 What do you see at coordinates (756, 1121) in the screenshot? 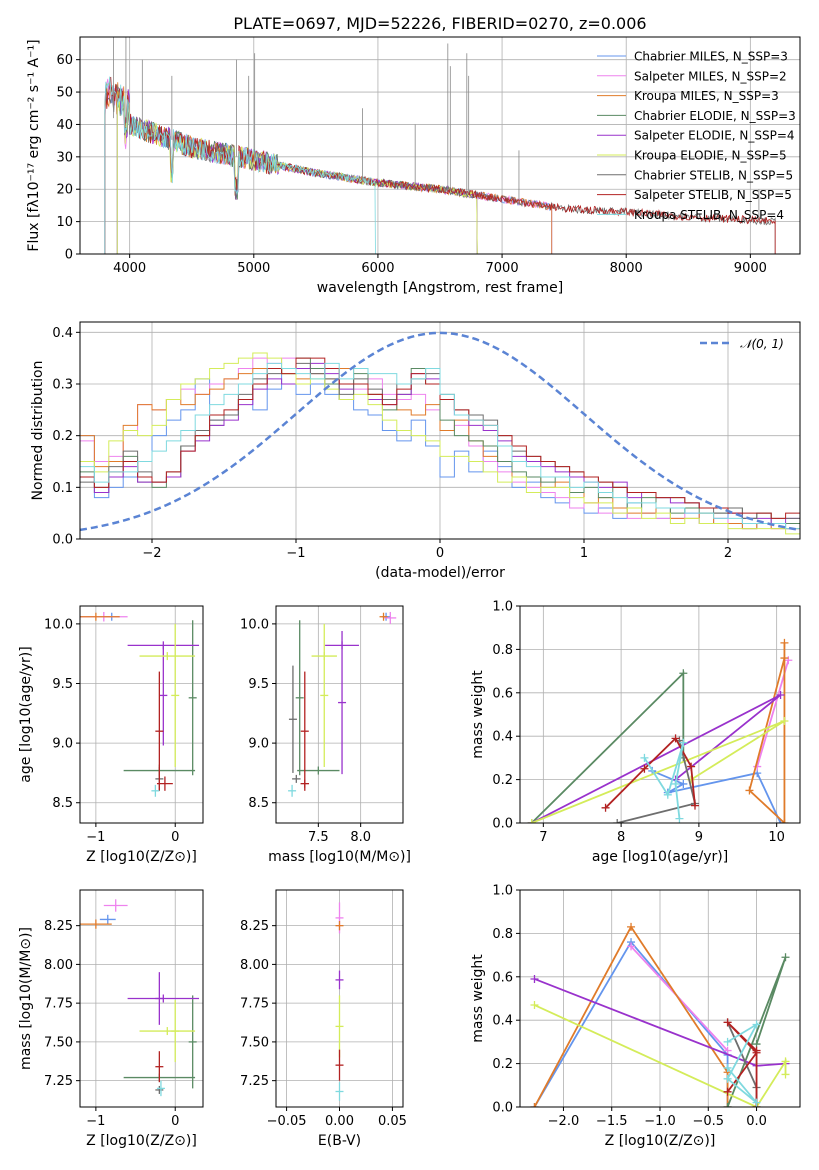
I see `x-tick-label: 0.0` at bounding box center [756, 1121].